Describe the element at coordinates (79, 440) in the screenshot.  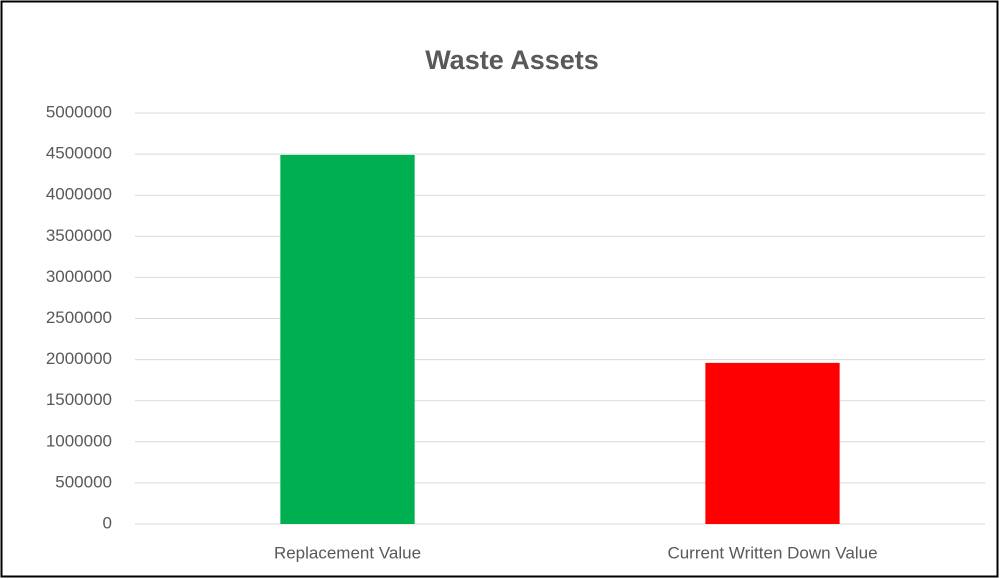
I see `y-tick-label: 1000000` at that location.